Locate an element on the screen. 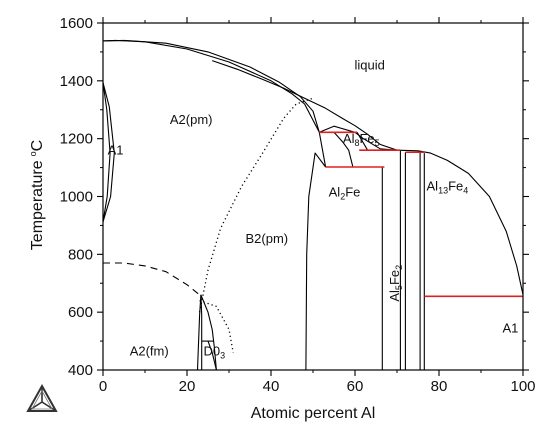  y-axis-title-degree: o is located at coordinates (33, 153).